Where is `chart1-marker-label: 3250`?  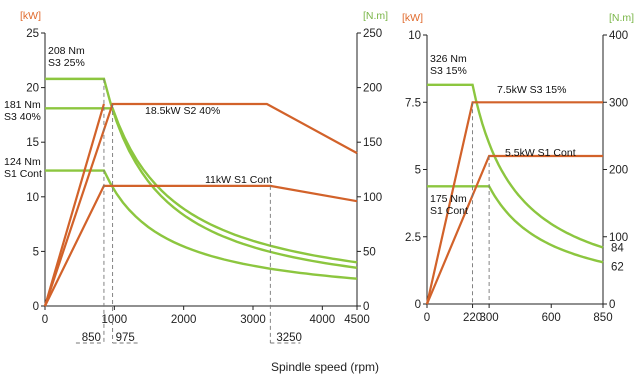 chart1-marker-label: 3250 is located at coordinates (289, 338).